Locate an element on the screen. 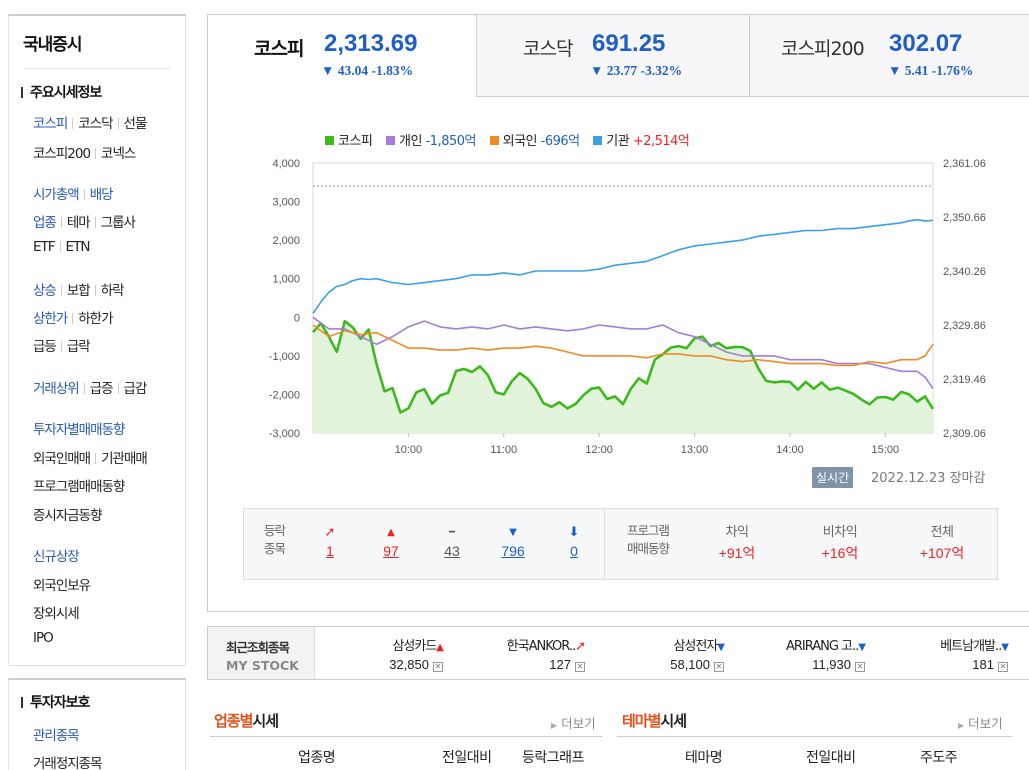  flat-count: 43 is located at coordinates (452, 551).